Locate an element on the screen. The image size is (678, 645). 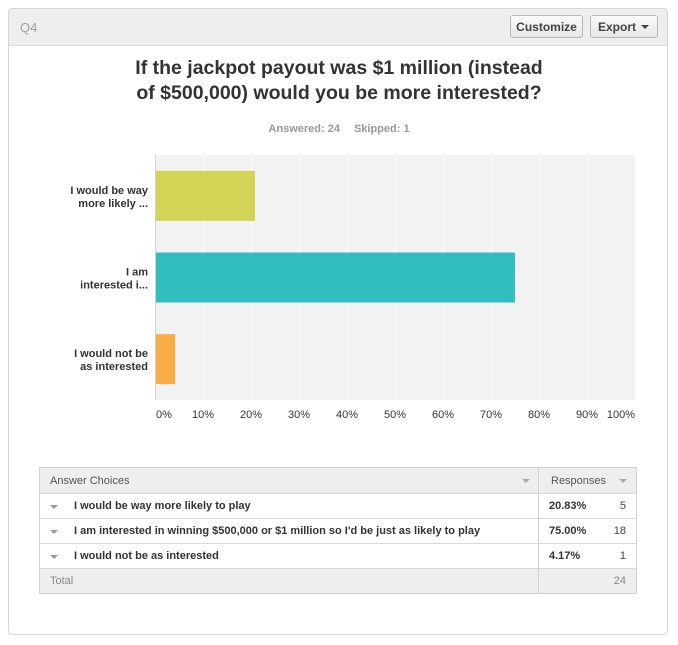
response-cell: 20.83% 5 is located at coordinates (587, 506).